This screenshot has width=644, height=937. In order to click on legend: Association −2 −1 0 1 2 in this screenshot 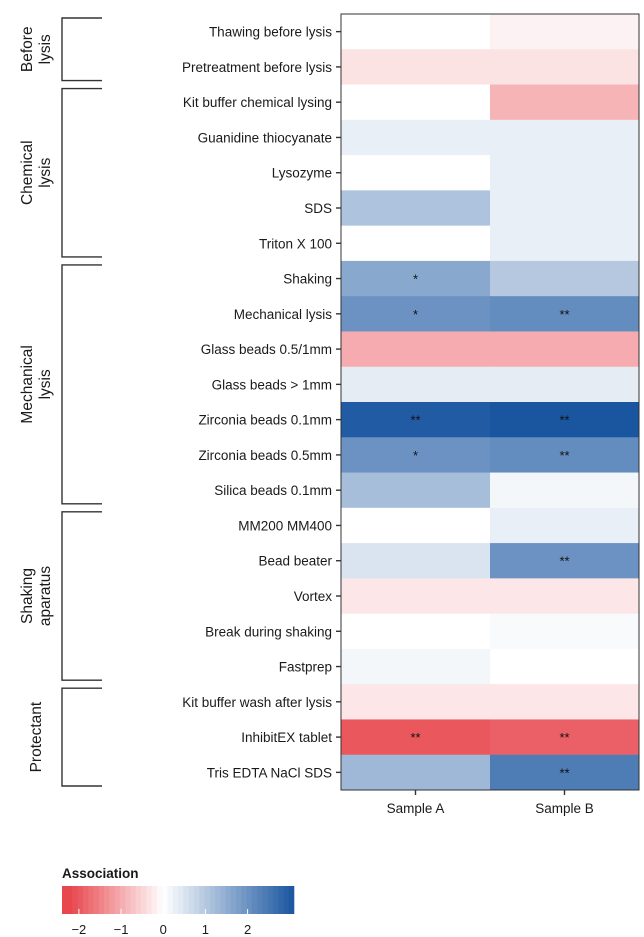, I will do `click(178, 901)`.